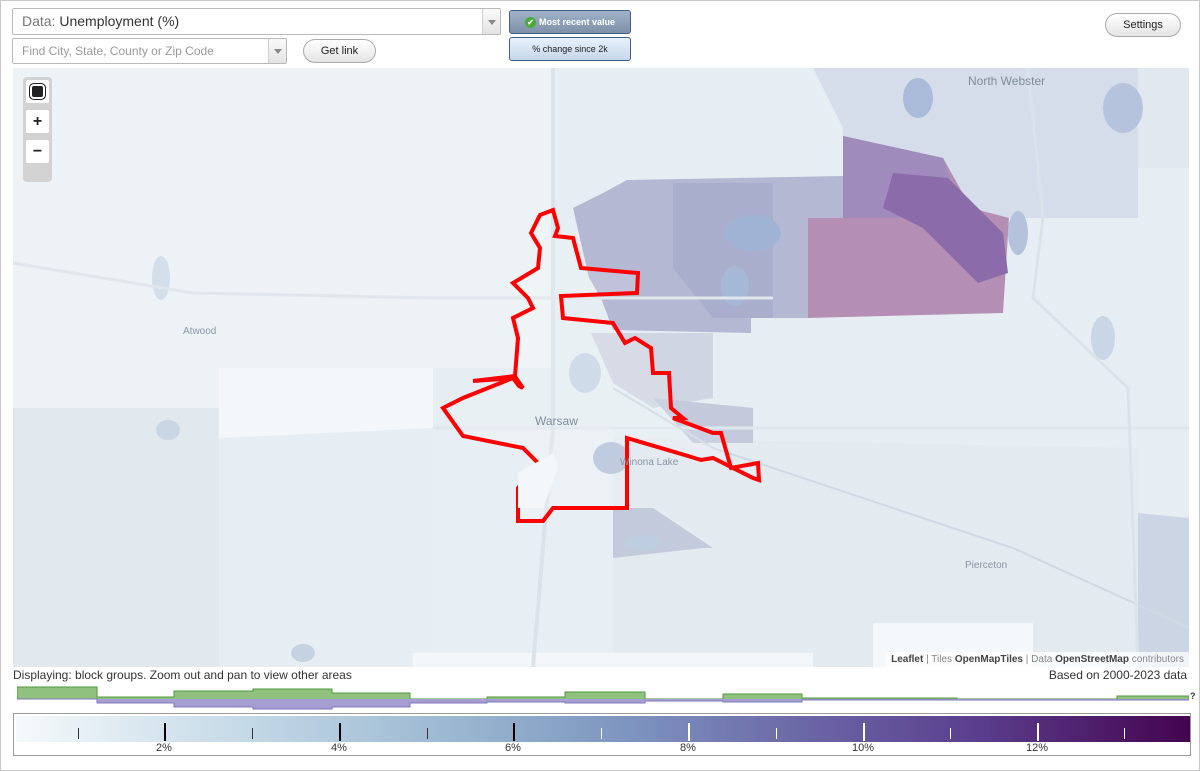  What do you see at coordinates (116, 537) in the screenshot?
I see `region-southwest` at bounding box center [116, 537].